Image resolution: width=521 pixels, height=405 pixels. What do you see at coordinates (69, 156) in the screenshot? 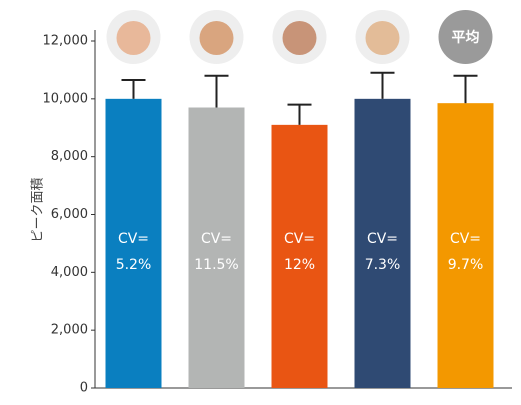
I see `y-tick-label: 8,000` at bounding box center [69, 156].